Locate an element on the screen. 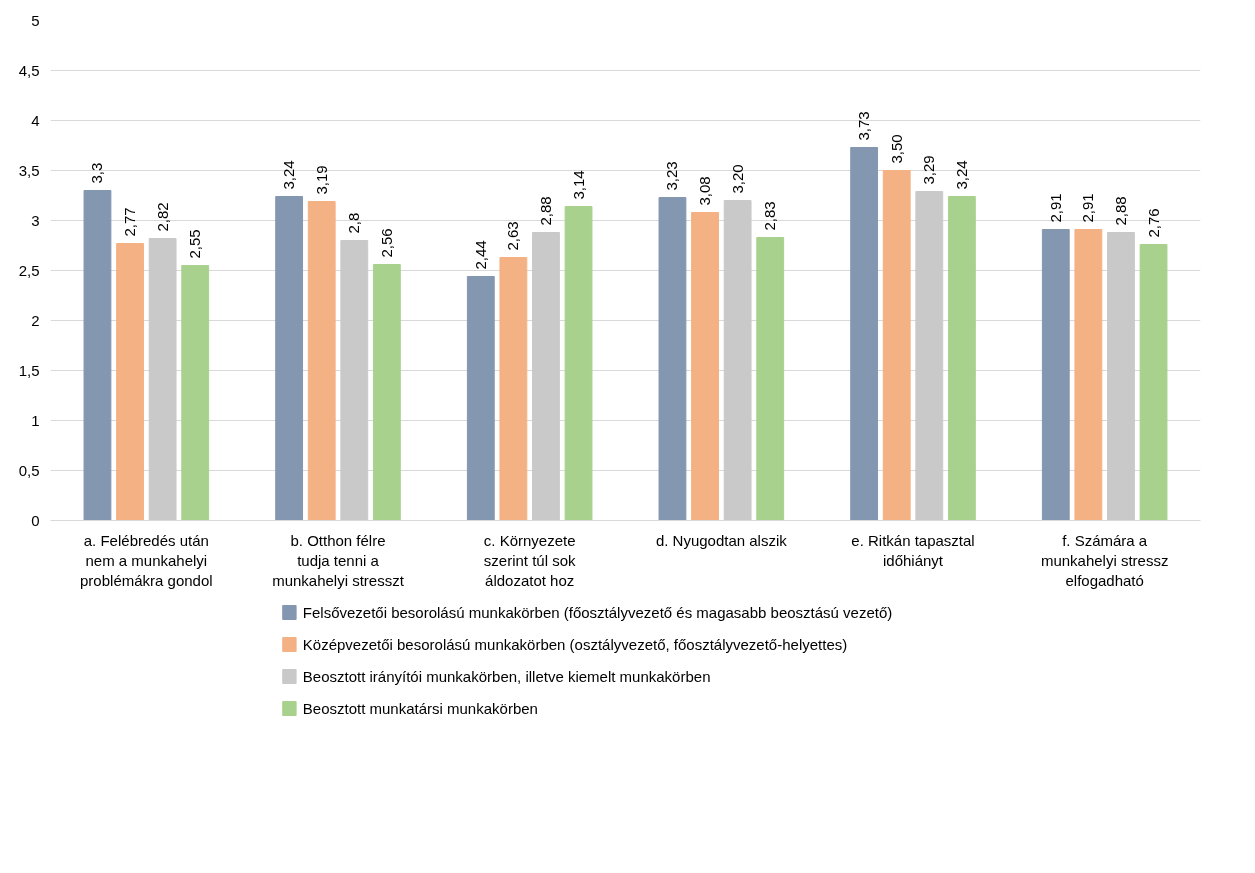 The image size is (1255, 873). data-label: 3,50 is located at coordinates (896, 149).